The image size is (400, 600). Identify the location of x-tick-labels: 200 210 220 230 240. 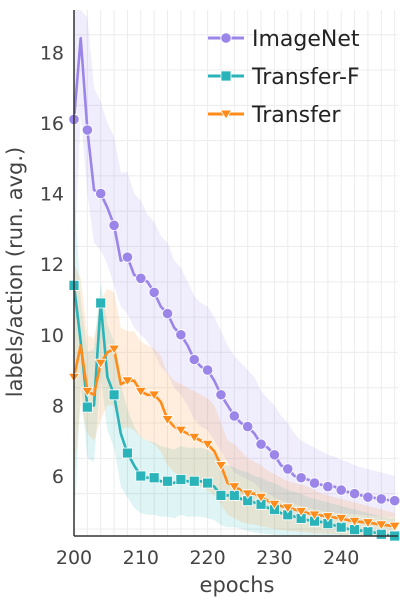
(207, 558).